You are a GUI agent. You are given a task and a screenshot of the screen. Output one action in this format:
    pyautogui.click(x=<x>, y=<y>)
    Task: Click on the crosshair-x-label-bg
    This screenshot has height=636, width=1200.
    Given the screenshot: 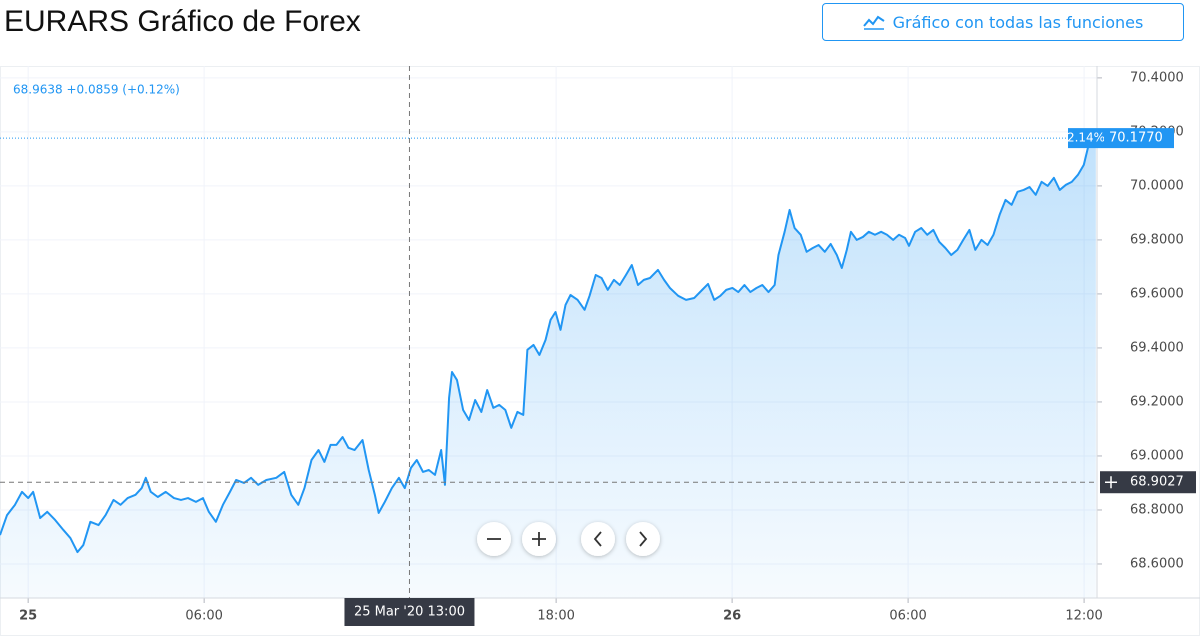 What is the action you would take?
    pyautogui.click(x=409, y=612)
    